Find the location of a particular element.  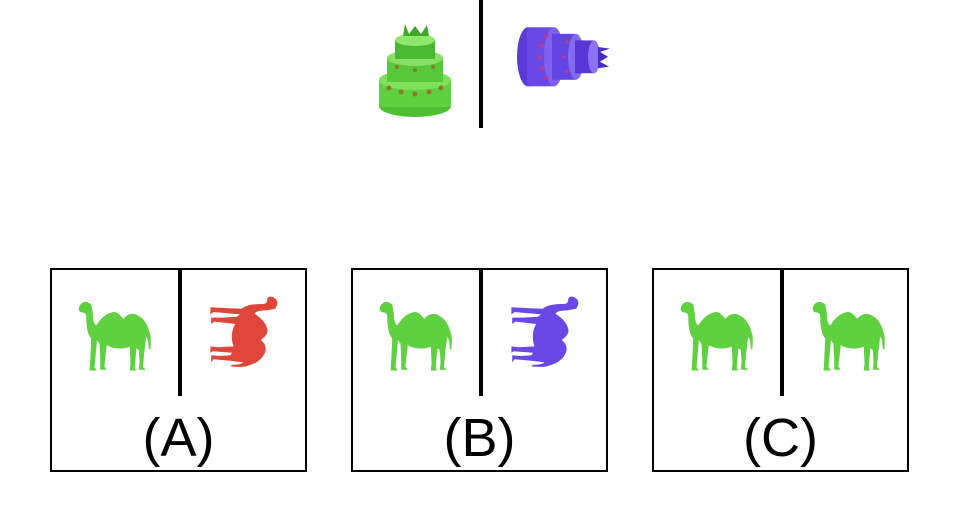

option-b-right-camel-icon is located at coordinates (549, 332).